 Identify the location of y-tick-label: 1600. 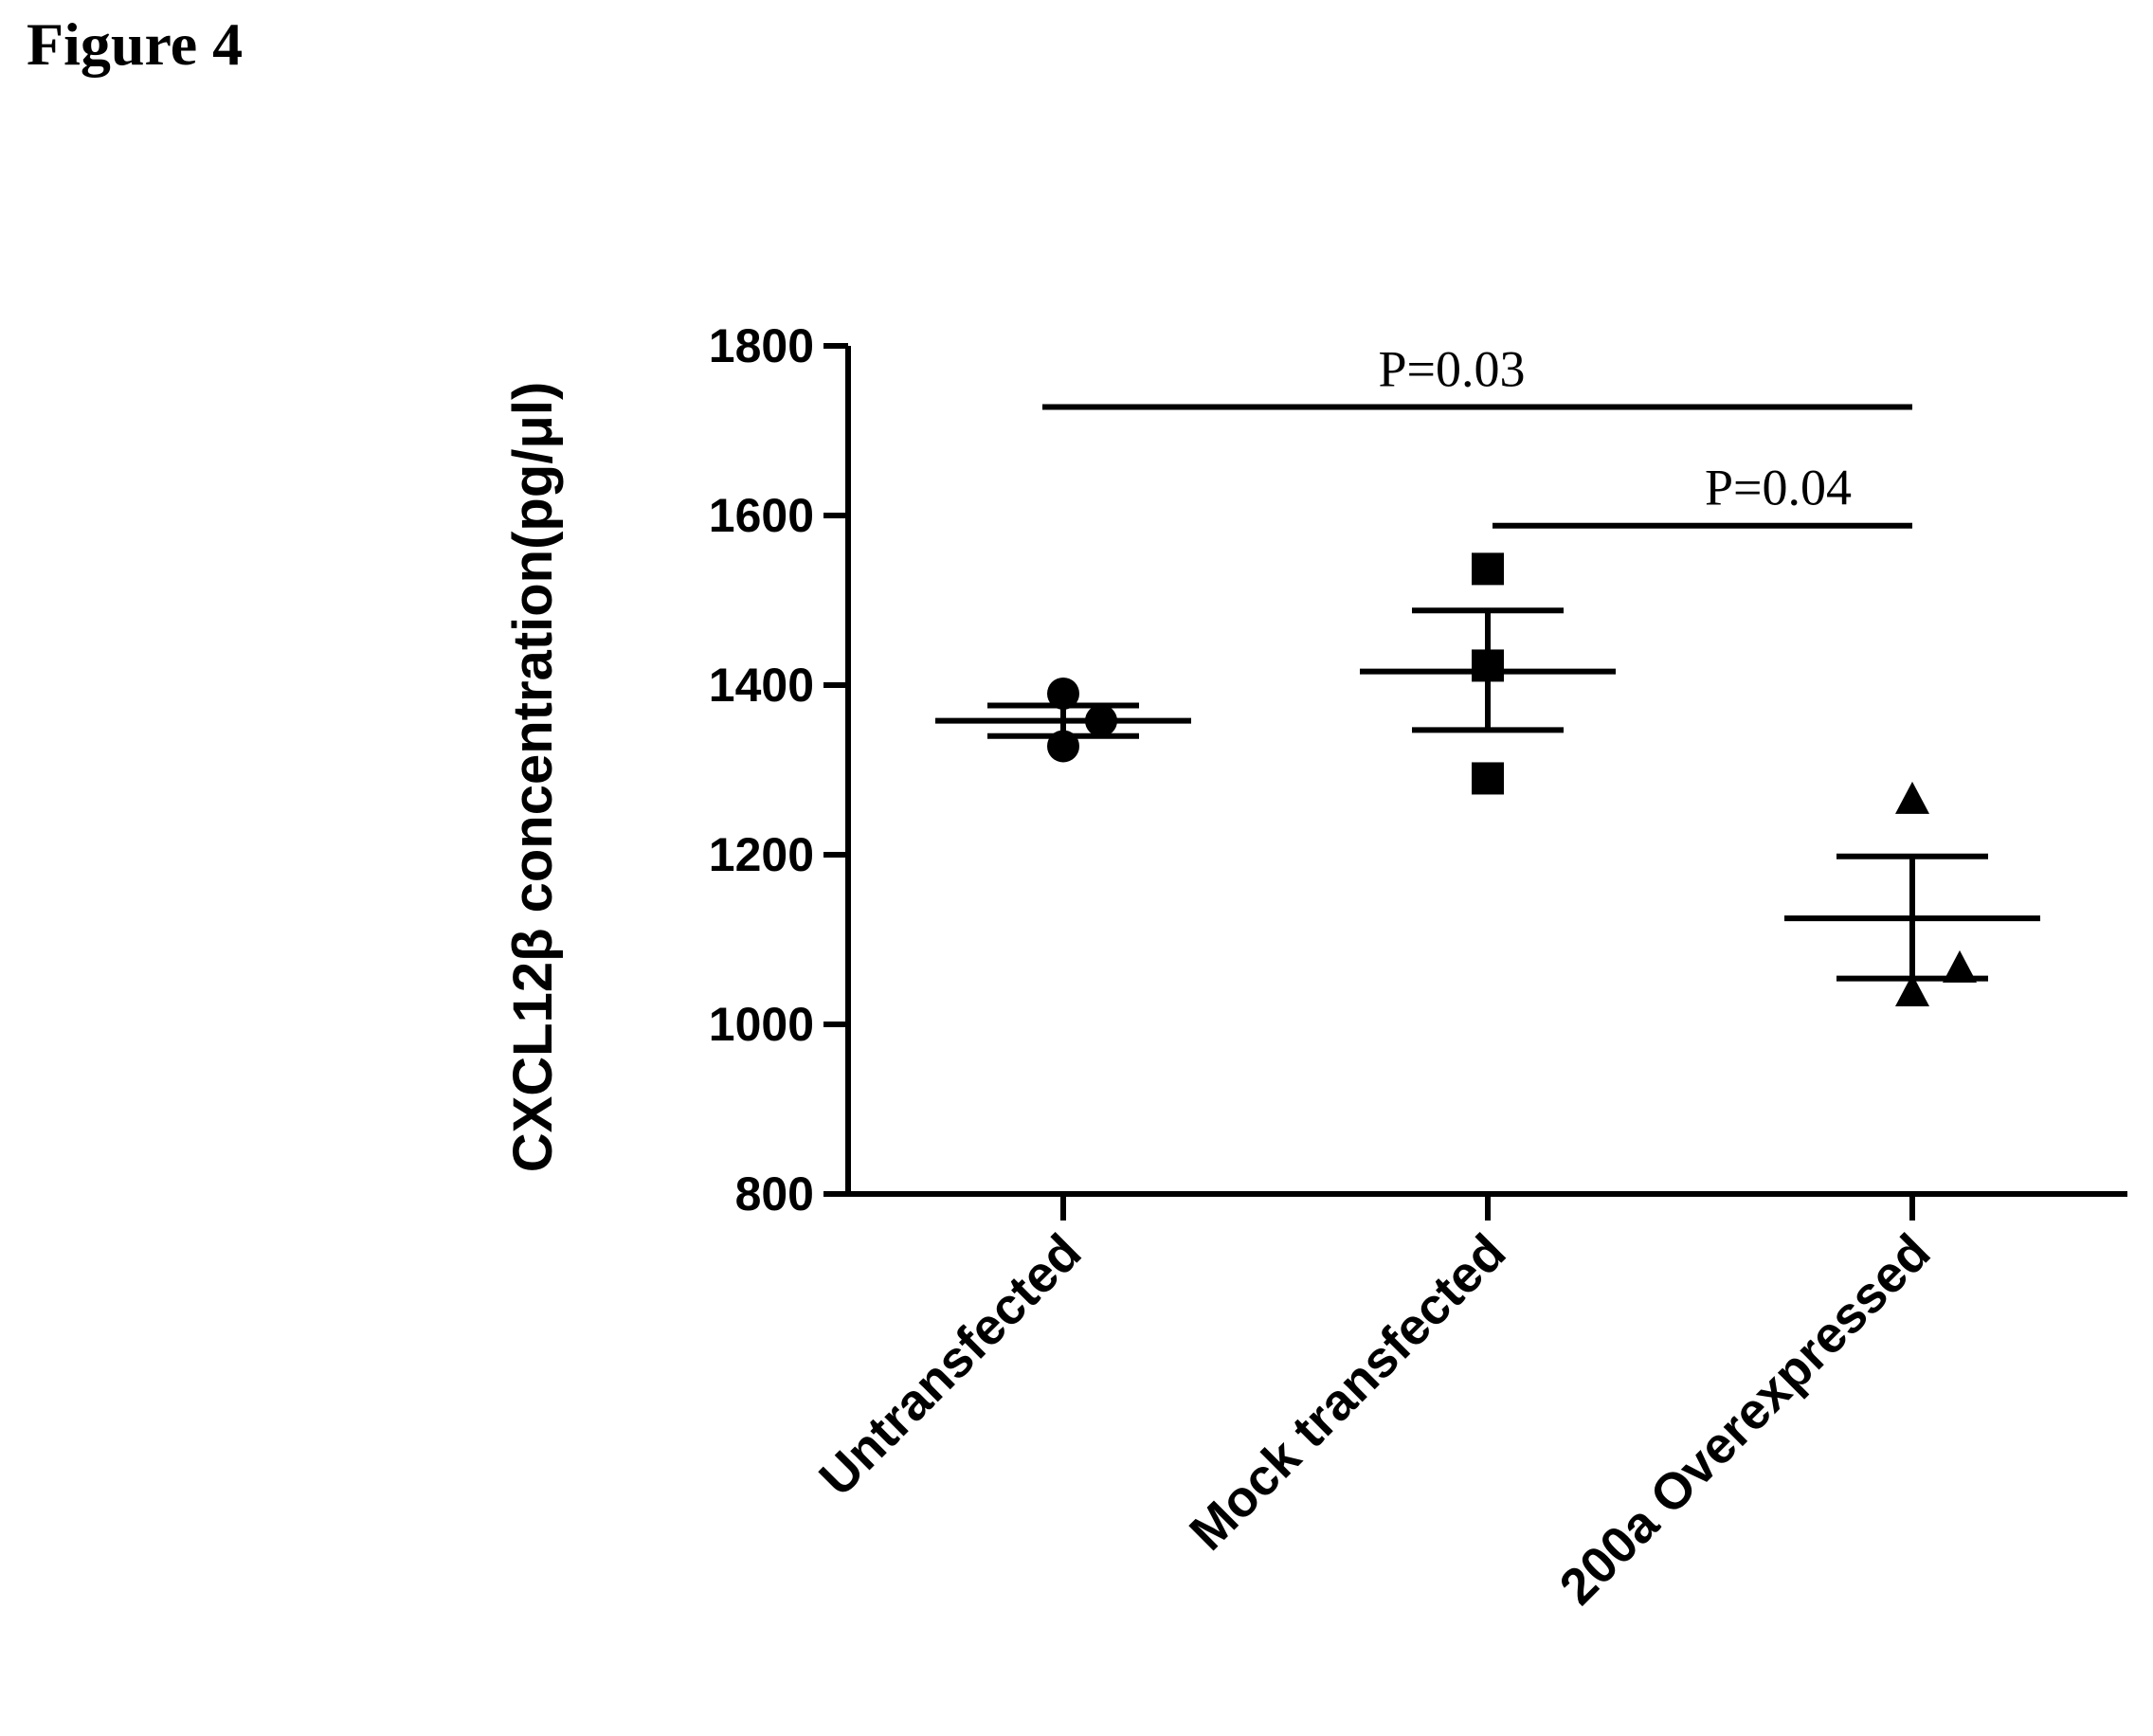
(761, 515).